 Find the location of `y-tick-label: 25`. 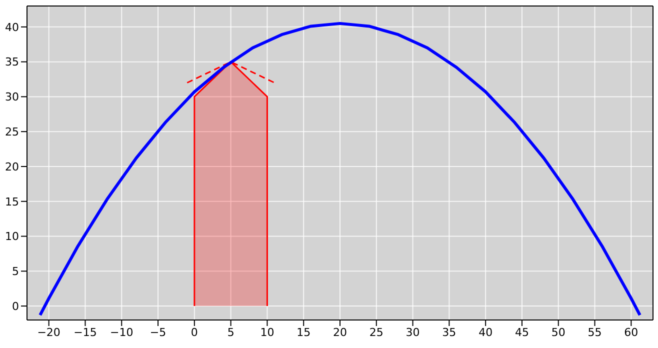

y-tick-label: 25 is located at coordinates (12, 132).